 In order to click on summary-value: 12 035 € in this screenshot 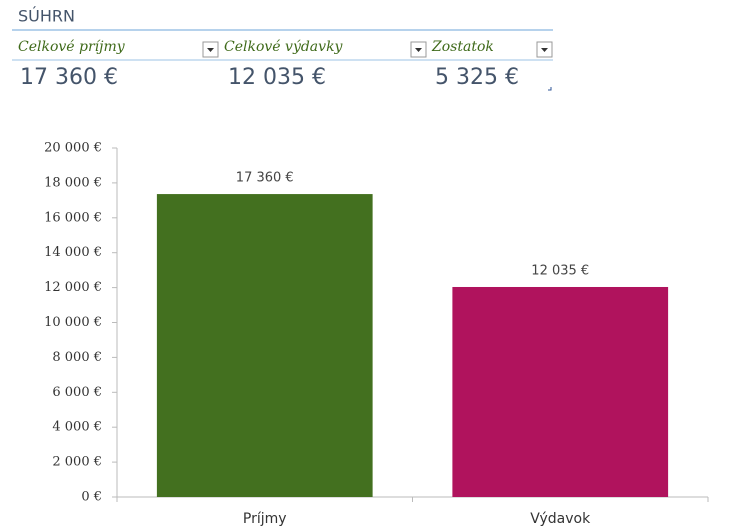, I will do `click(277, 77)`.